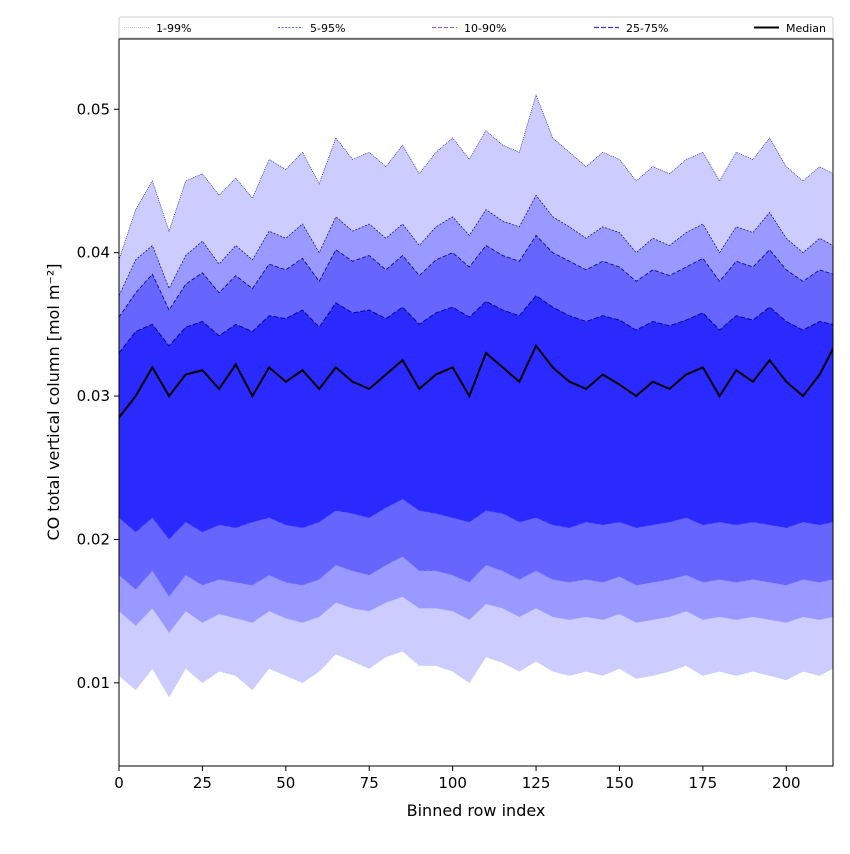 This screenshot has height=854, width=850. Describe the element at coordinates (476, 577) in the screenshot. I see `line-p10` at that location.